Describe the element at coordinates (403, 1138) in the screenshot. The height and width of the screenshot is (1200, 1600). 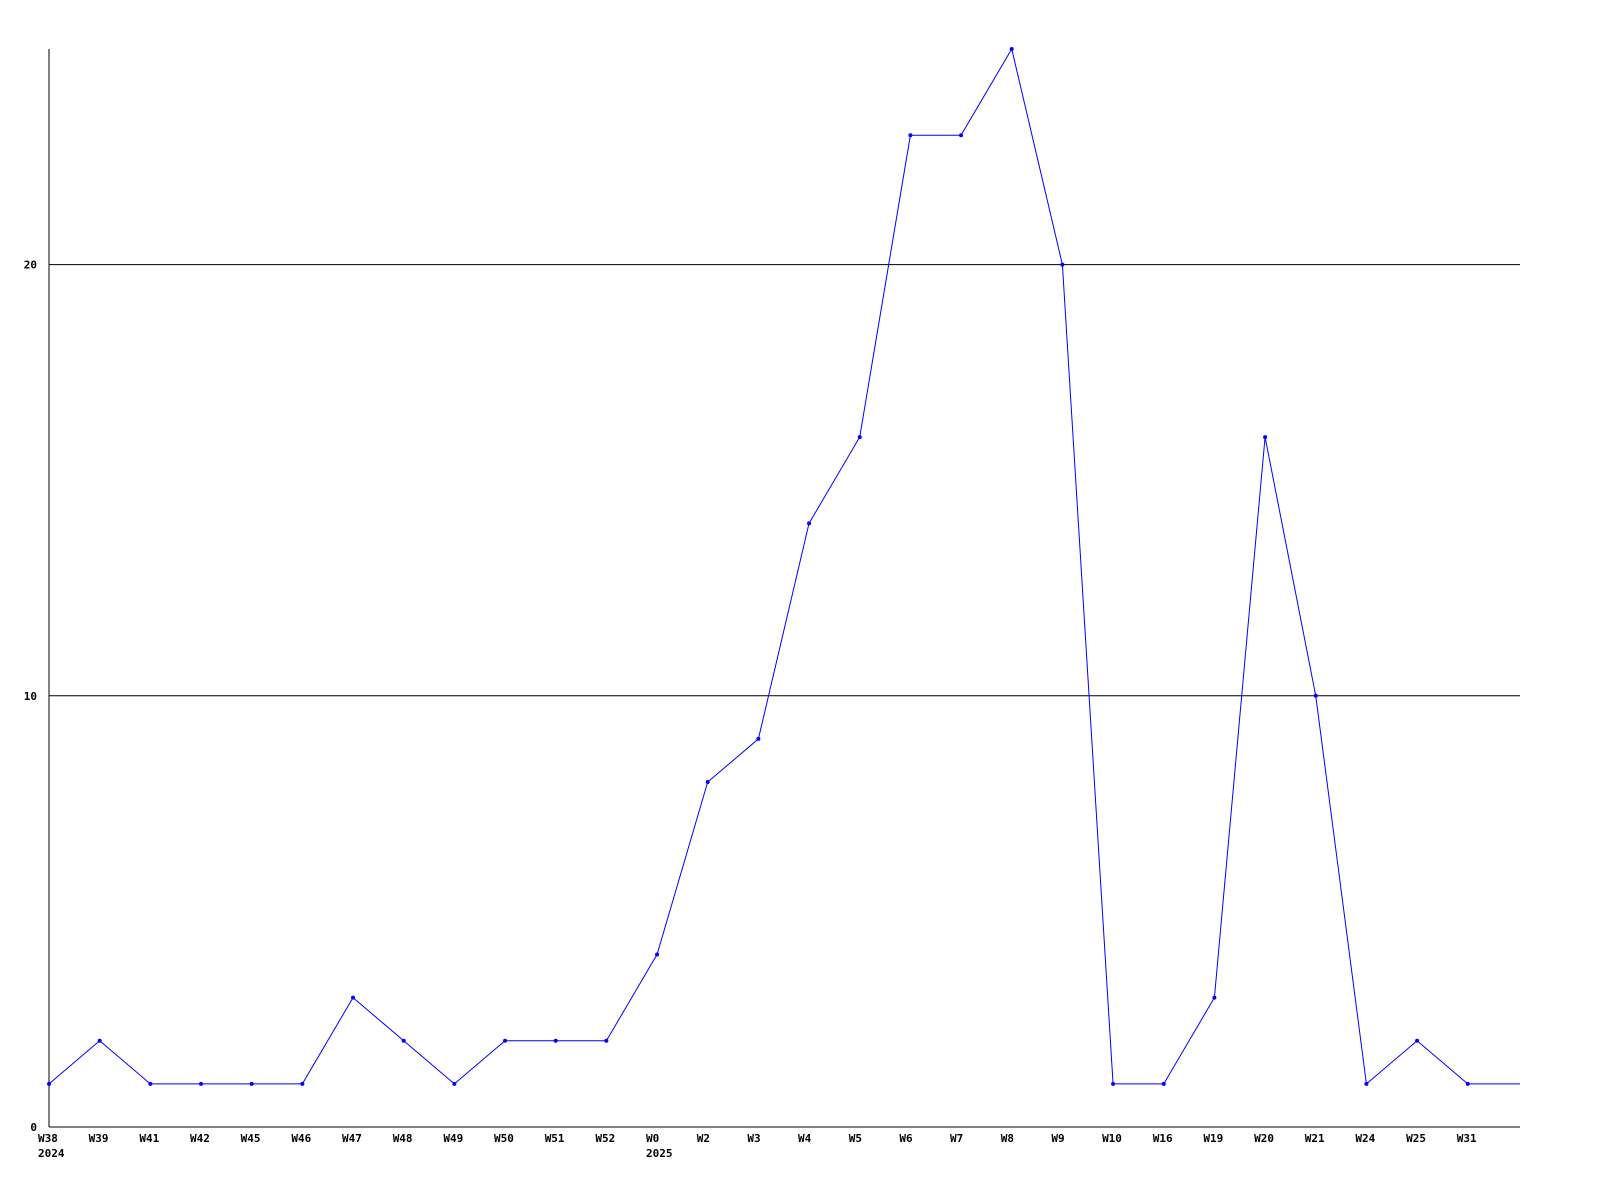
I see `x-tick-label: W48` at that location.